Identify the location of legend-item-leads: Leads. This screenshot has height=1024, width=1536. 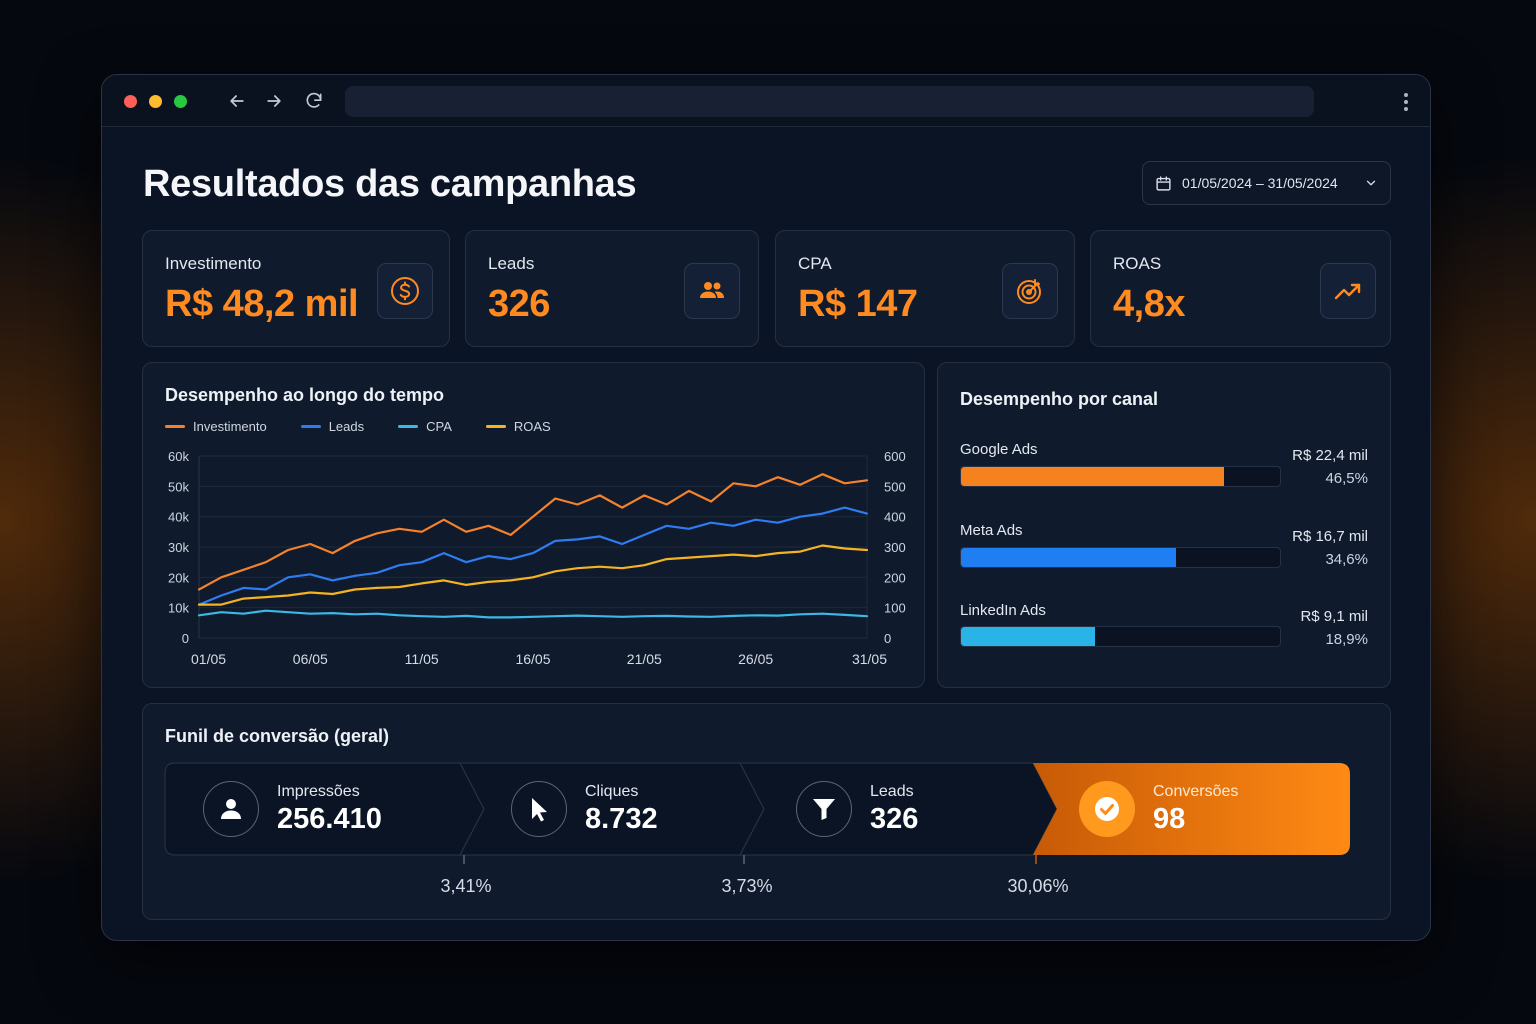
(332, 426).